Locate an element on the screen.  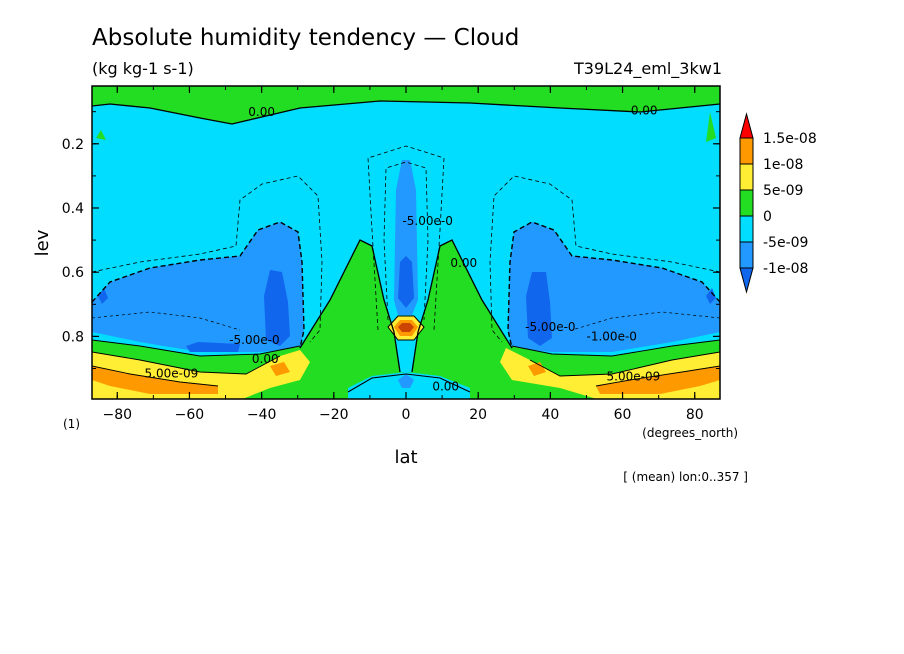
center-green-edge is located at coordinates (406, 306).